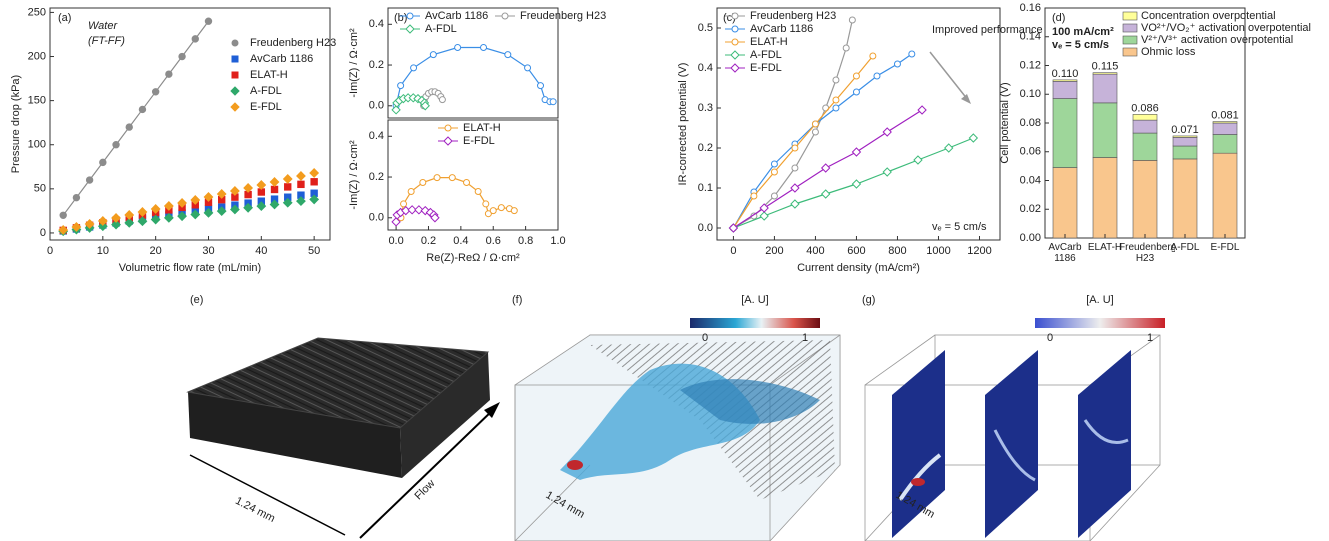 The width and height of the screenshot is (1329, 541). What do you see at coordinates (1030, 209) in the screenshot?
I see `y-tick-label: 0.02` at bounding box center [1030, 209].